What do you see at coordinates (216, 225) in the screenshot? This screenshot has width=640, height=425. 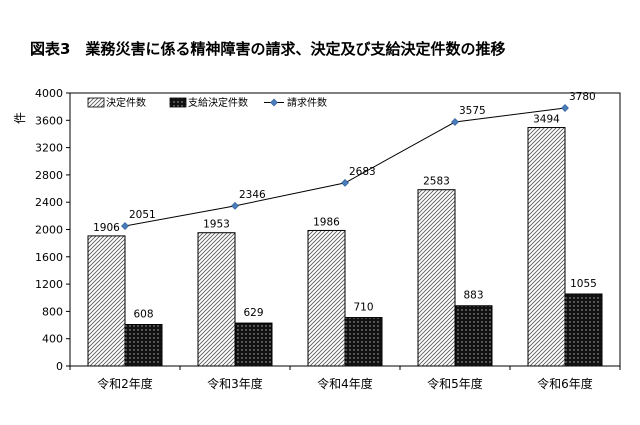 I see `data-label-decision: 1953` at bounding box center [216, 225].